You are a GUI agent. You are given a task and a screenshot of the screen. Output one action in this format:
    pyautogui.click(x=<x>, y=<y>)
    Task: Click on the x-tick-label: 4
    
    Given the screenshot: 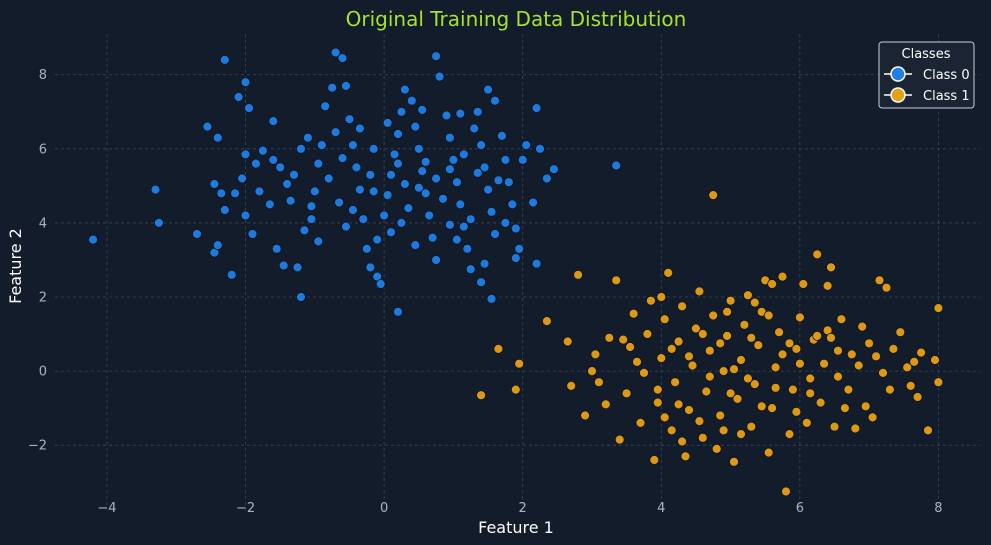 What is the action you would take?
    pyautogui.click(x=661, y=508)
    